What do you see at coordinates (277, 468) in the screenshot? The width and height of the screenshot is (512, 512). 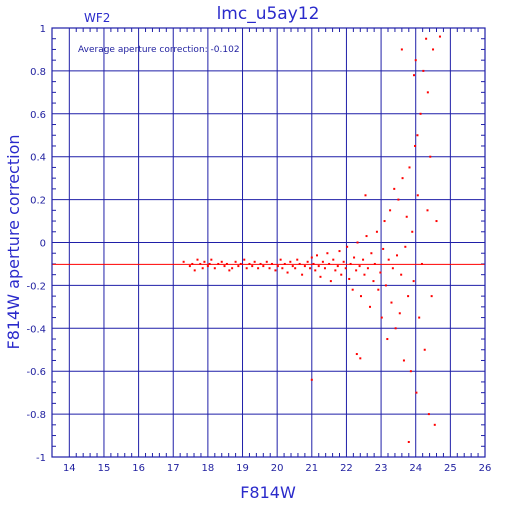 I see `x-tick-label-6: 20` at bounding box center [277, 468].